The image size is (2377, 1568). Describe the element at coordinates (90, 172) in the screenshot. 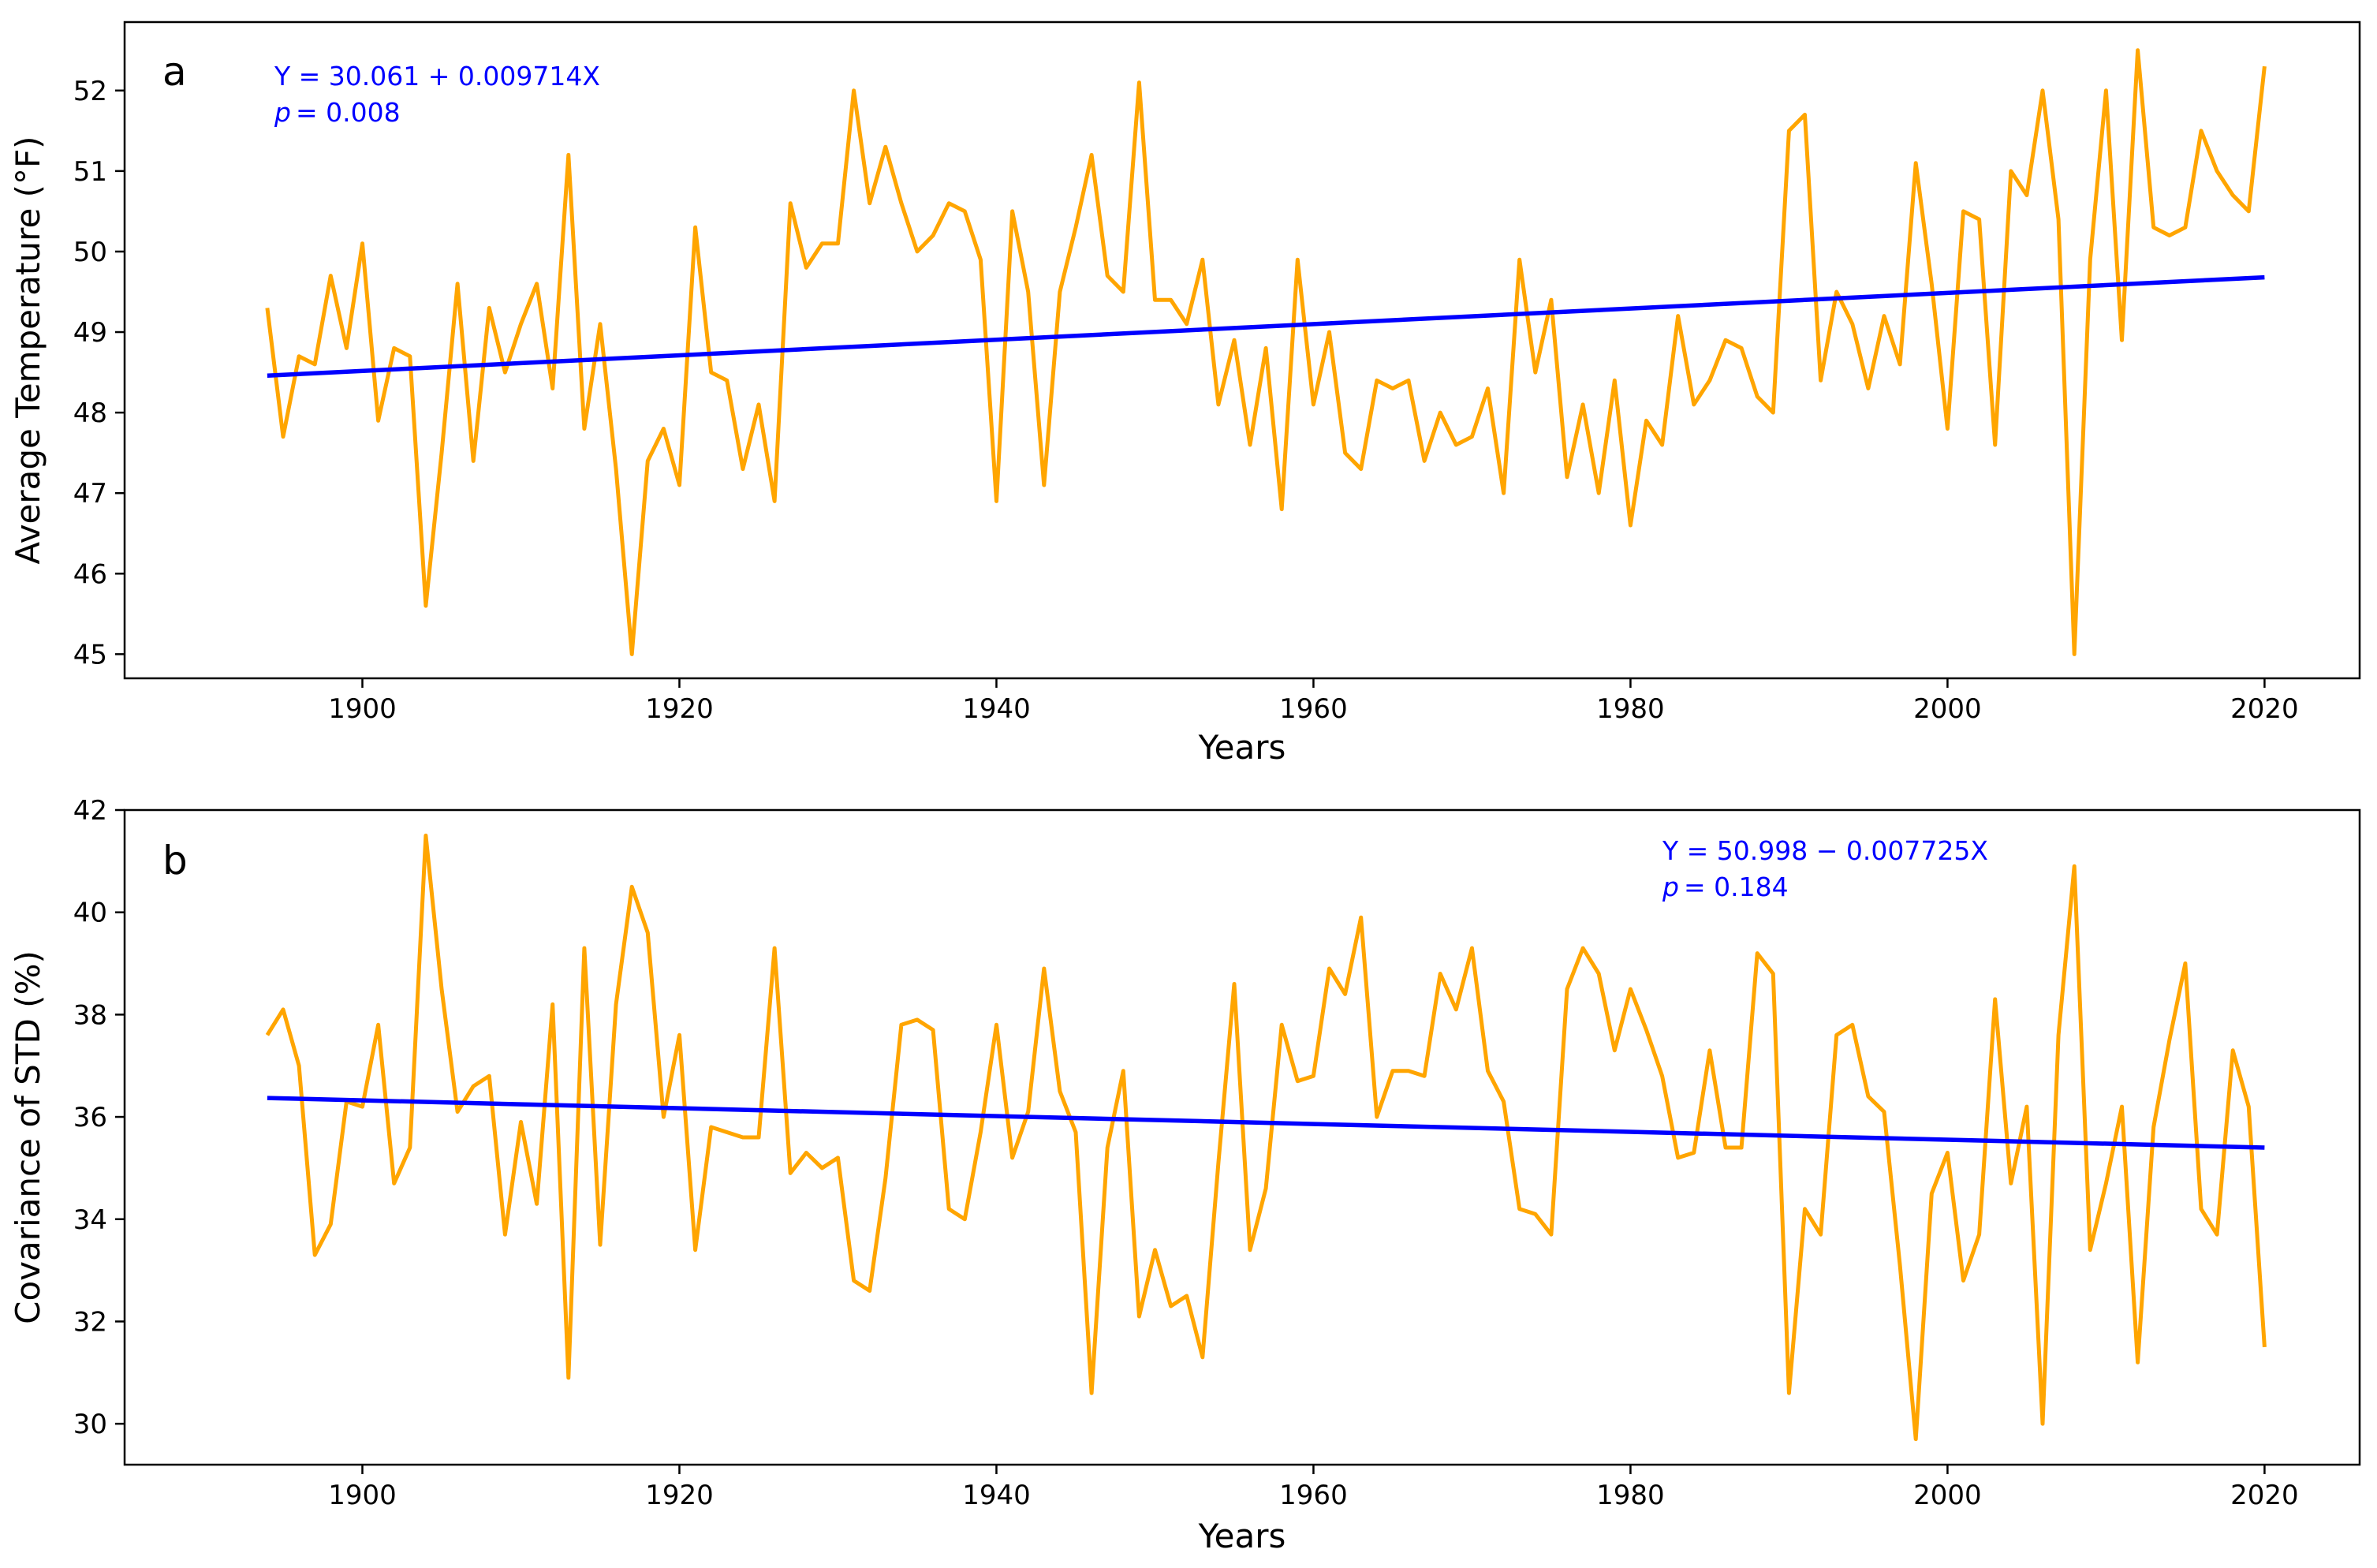

I see `y-tick-label: 51` at that location.